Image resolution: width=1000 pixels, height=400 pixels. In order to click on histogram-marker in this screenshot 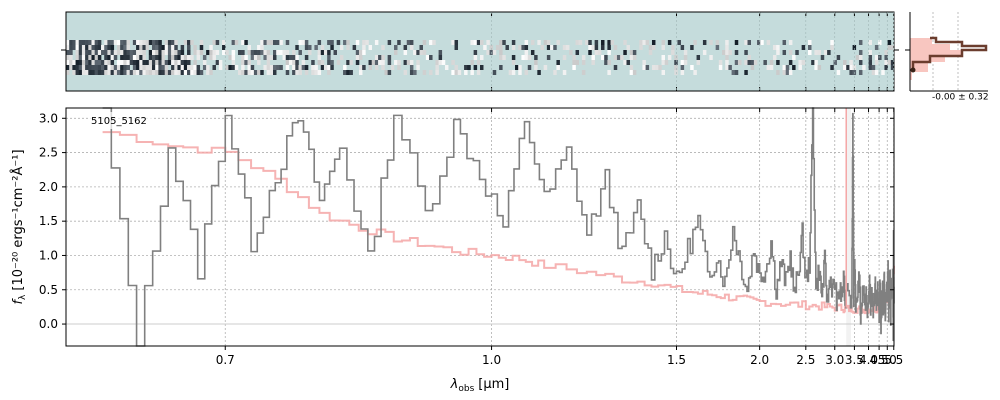, I will do `click(913, 70)`.